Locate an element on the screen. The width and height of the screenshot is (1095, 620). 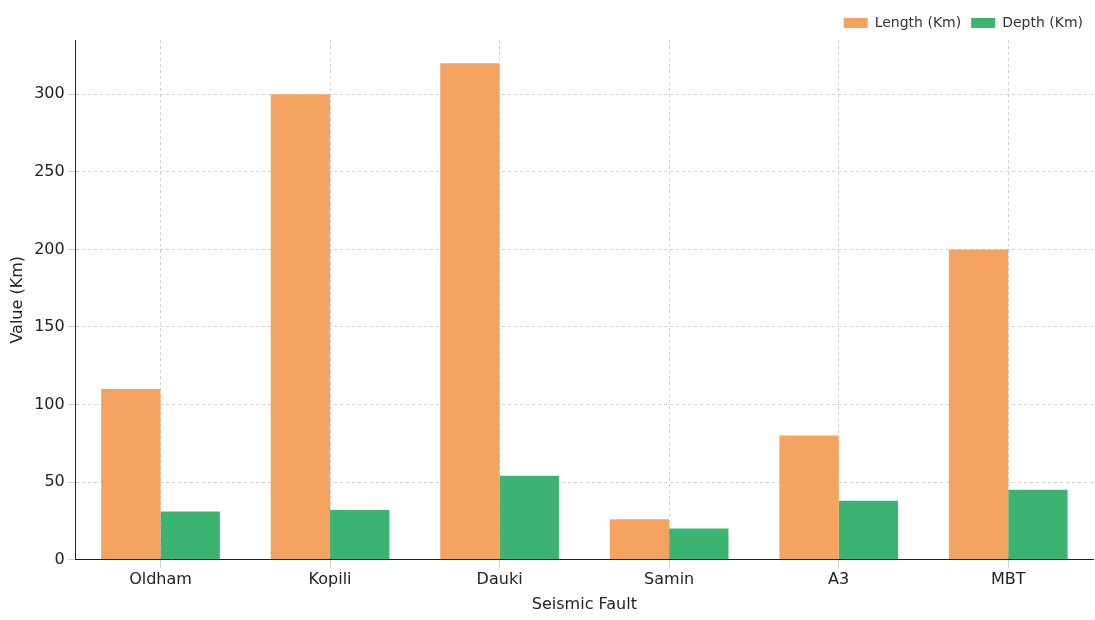
y-axis-title: Value (Km) is located at coordinates (16, 300).